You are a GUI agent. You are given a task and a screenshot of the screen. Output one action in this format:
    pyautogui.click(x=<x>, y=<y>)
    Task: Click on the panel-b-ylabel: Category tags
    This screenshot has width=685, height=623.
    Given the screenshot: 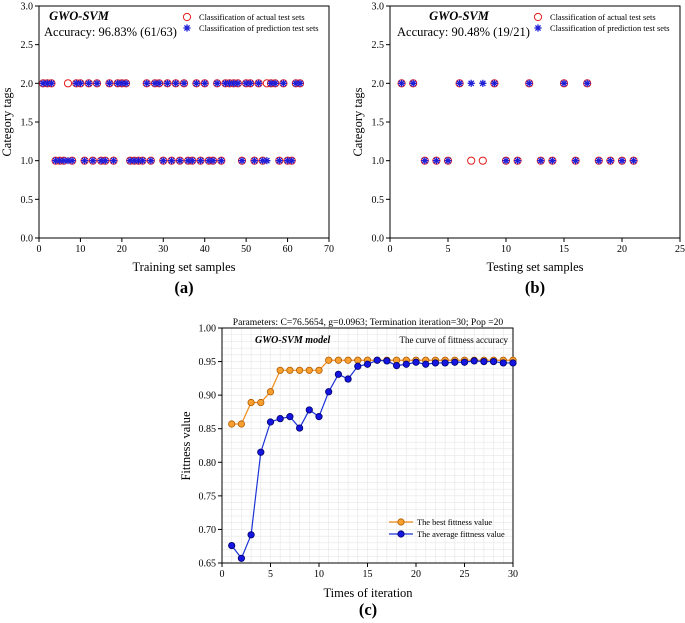 What is the action you would take?
    pyautogui.click(x=358, y=121)
    